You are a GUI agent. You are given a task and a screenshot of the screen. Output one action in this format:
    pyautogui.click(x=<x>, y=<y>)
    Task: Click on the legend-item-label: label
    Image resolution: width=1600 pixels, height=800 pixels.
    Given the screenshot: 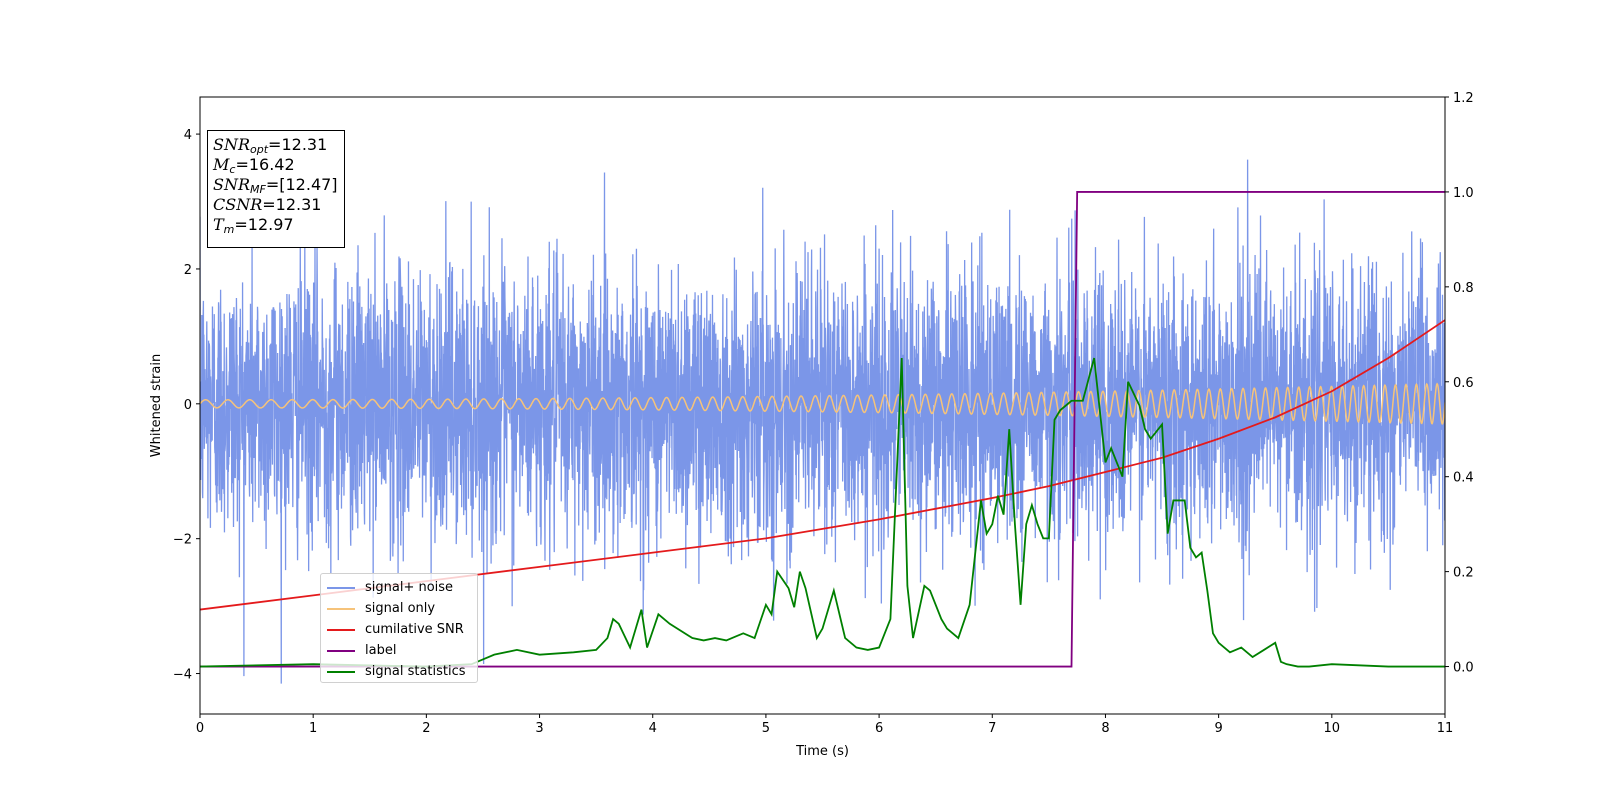 What is the action you would take?
    pyautogui.click(x=402, y=650)
    